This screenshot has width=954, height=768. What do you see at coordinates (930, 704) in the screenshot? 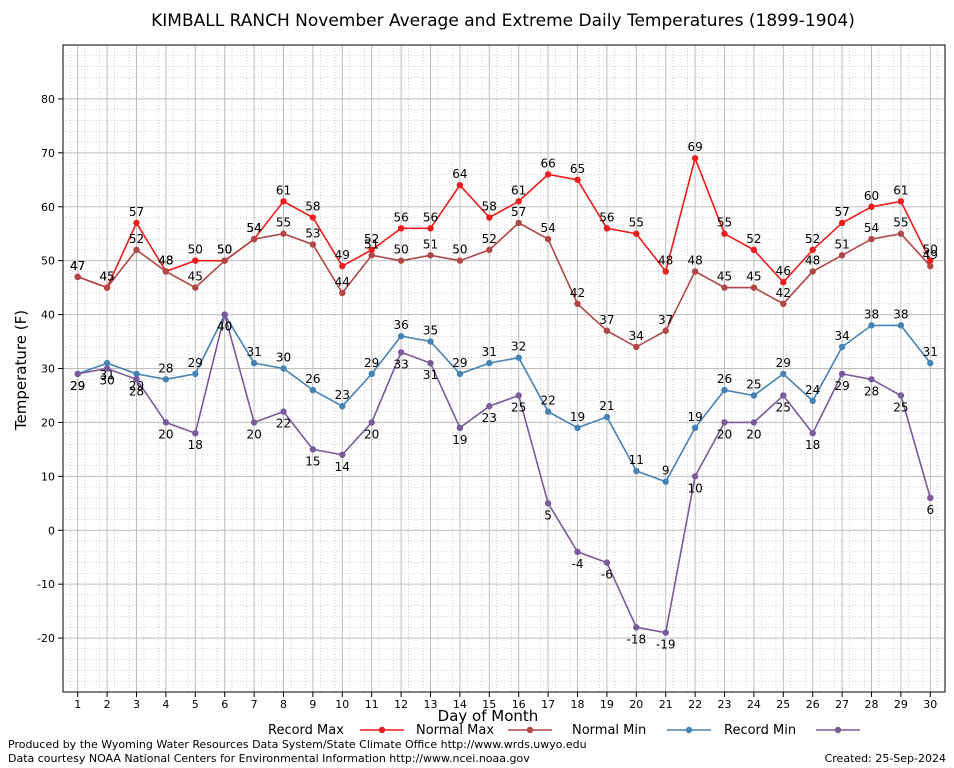
I see `x-tick-label: 30` at bounding box center [930, 704].